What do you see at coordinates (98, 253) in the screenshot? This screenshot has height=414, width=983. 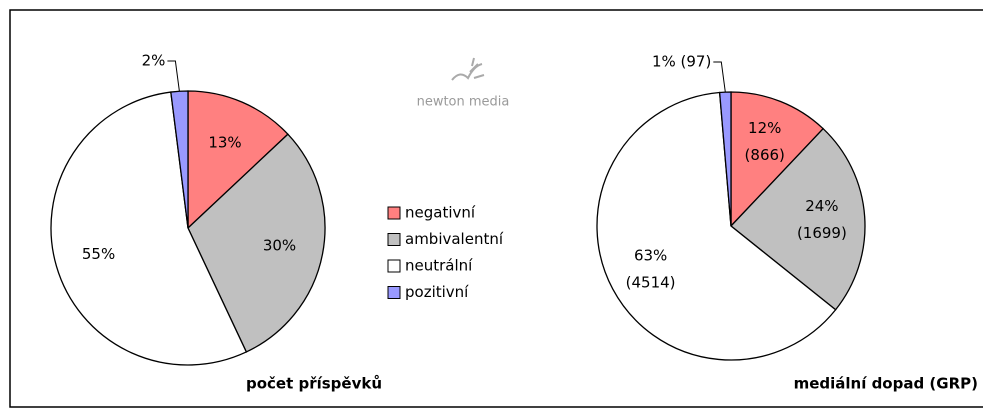 I see `data-label: 55%` at bounding box center [98, 253].